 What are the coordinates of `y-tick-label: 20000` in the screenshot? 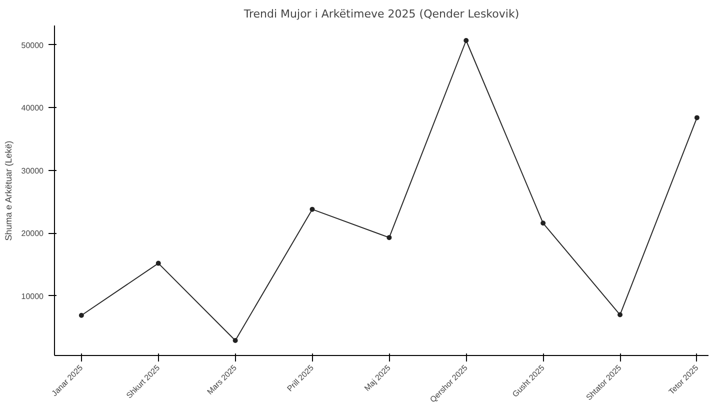 It's located at (32, 233).